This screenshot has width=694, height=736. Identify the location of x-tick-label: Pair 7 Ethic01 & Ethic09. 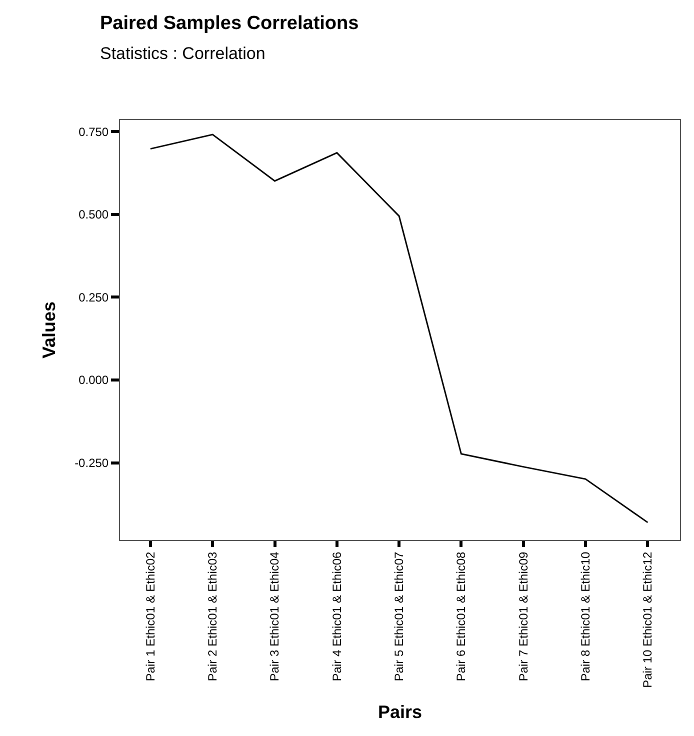
(523, 616).